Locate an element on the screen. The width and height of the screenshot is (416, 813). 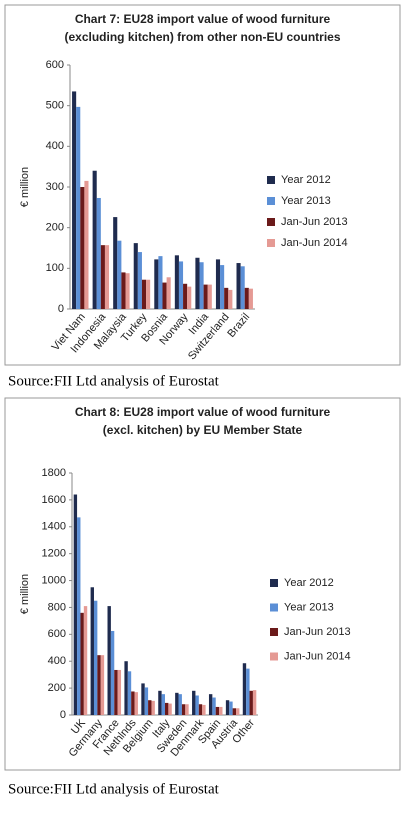
y-tick-label: 500 is located at coordinates (55, 106).